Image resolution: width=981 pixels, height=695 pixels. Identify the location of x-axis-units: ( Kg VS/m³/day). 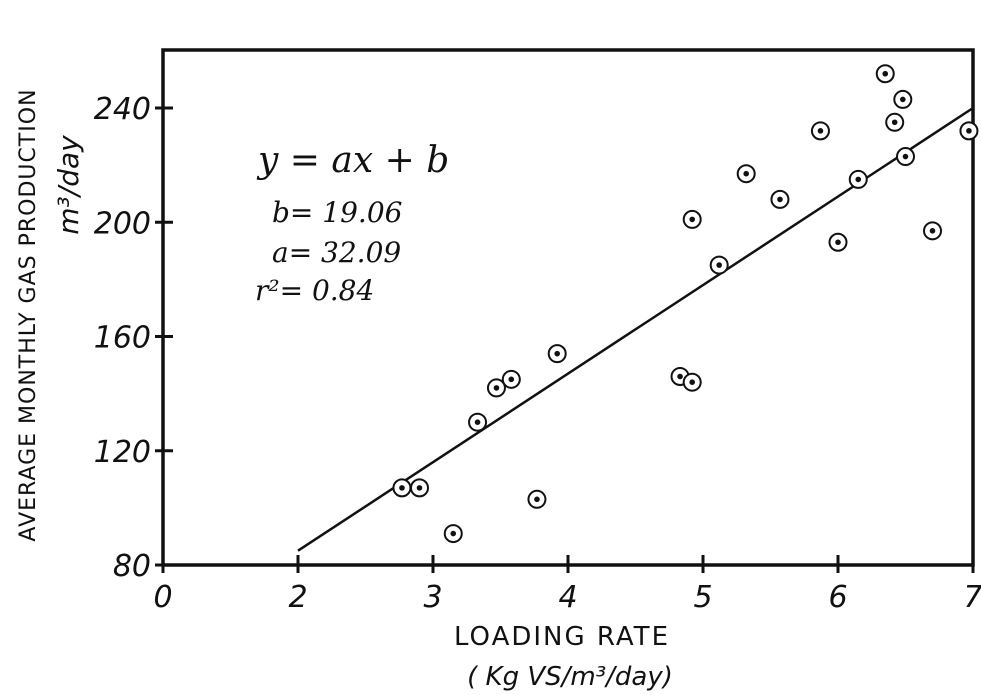
(570, 677).